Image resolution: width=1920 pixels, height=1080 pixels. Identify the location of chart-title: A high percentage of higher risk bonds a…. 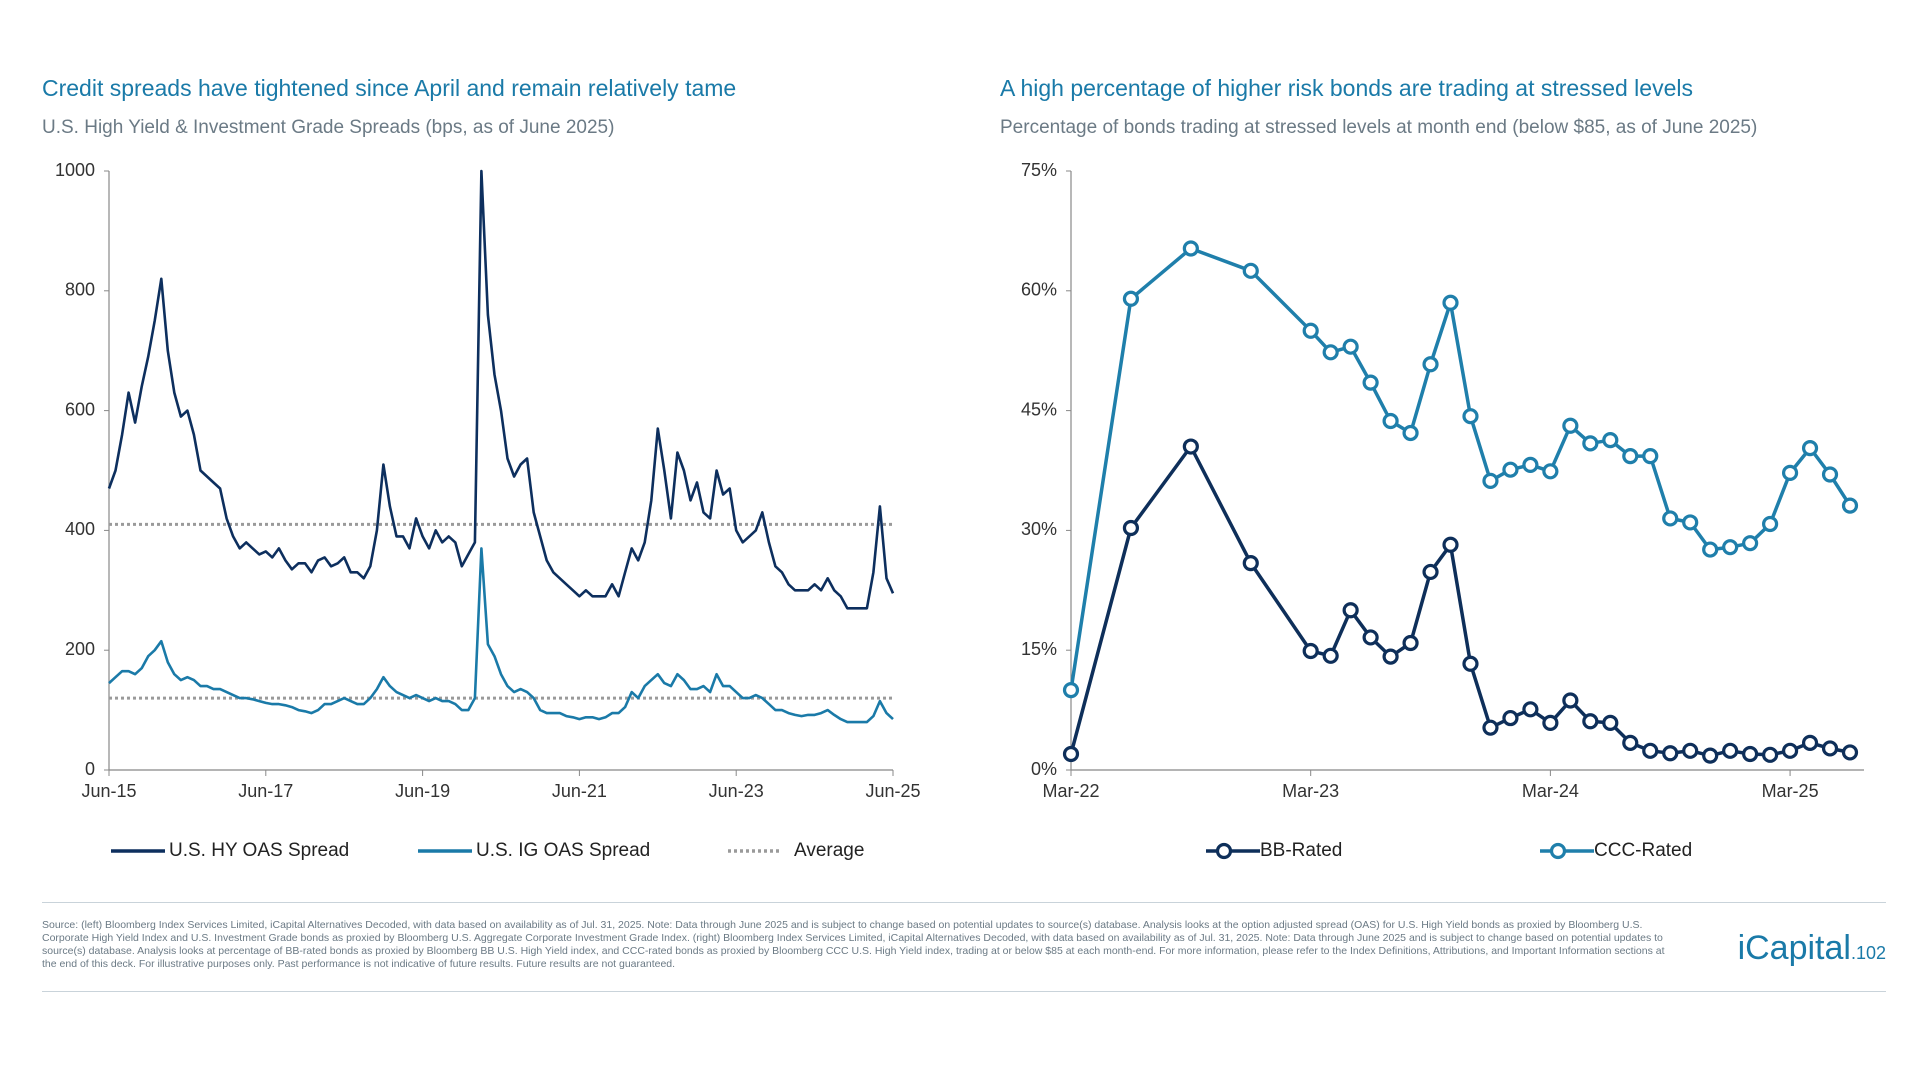
(1346, 88).